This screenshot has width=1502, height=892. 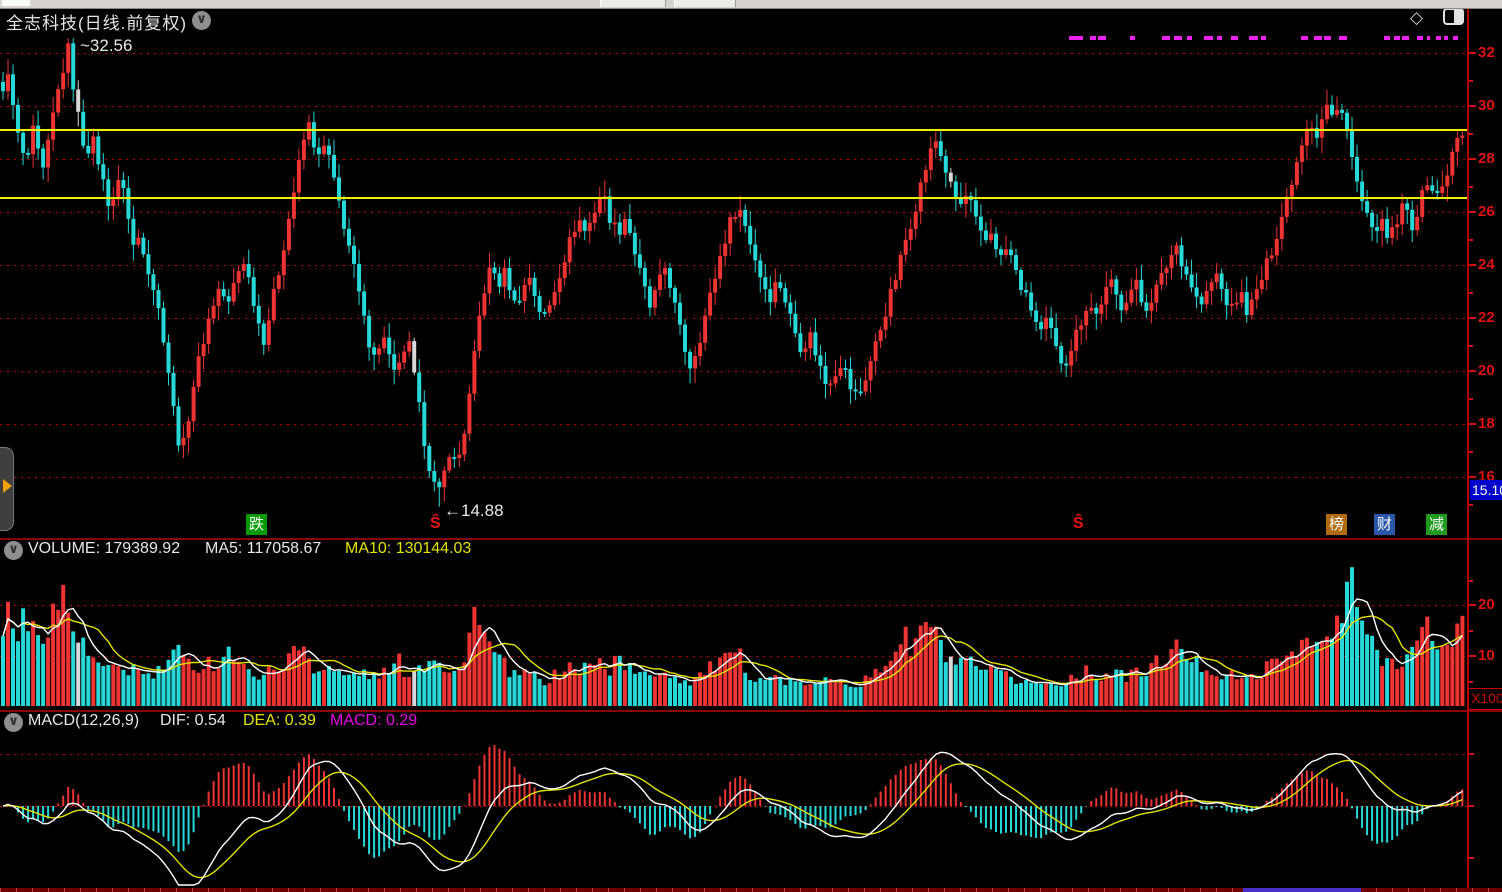 What do you see at coordinates (1302, 890) in the screenshot?
I see `scrollbar-thumb` at bounding box center [1302, 890].